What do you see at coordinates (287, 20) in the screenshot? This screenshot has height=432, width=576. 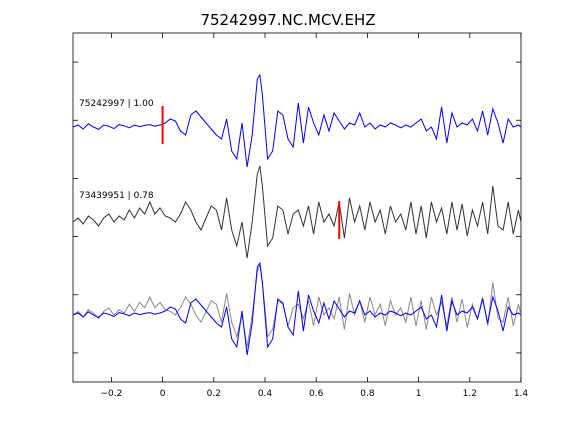 I see `chart-title: 75242997.NC.MCV.EHZ` at bounding box center [287, 20].